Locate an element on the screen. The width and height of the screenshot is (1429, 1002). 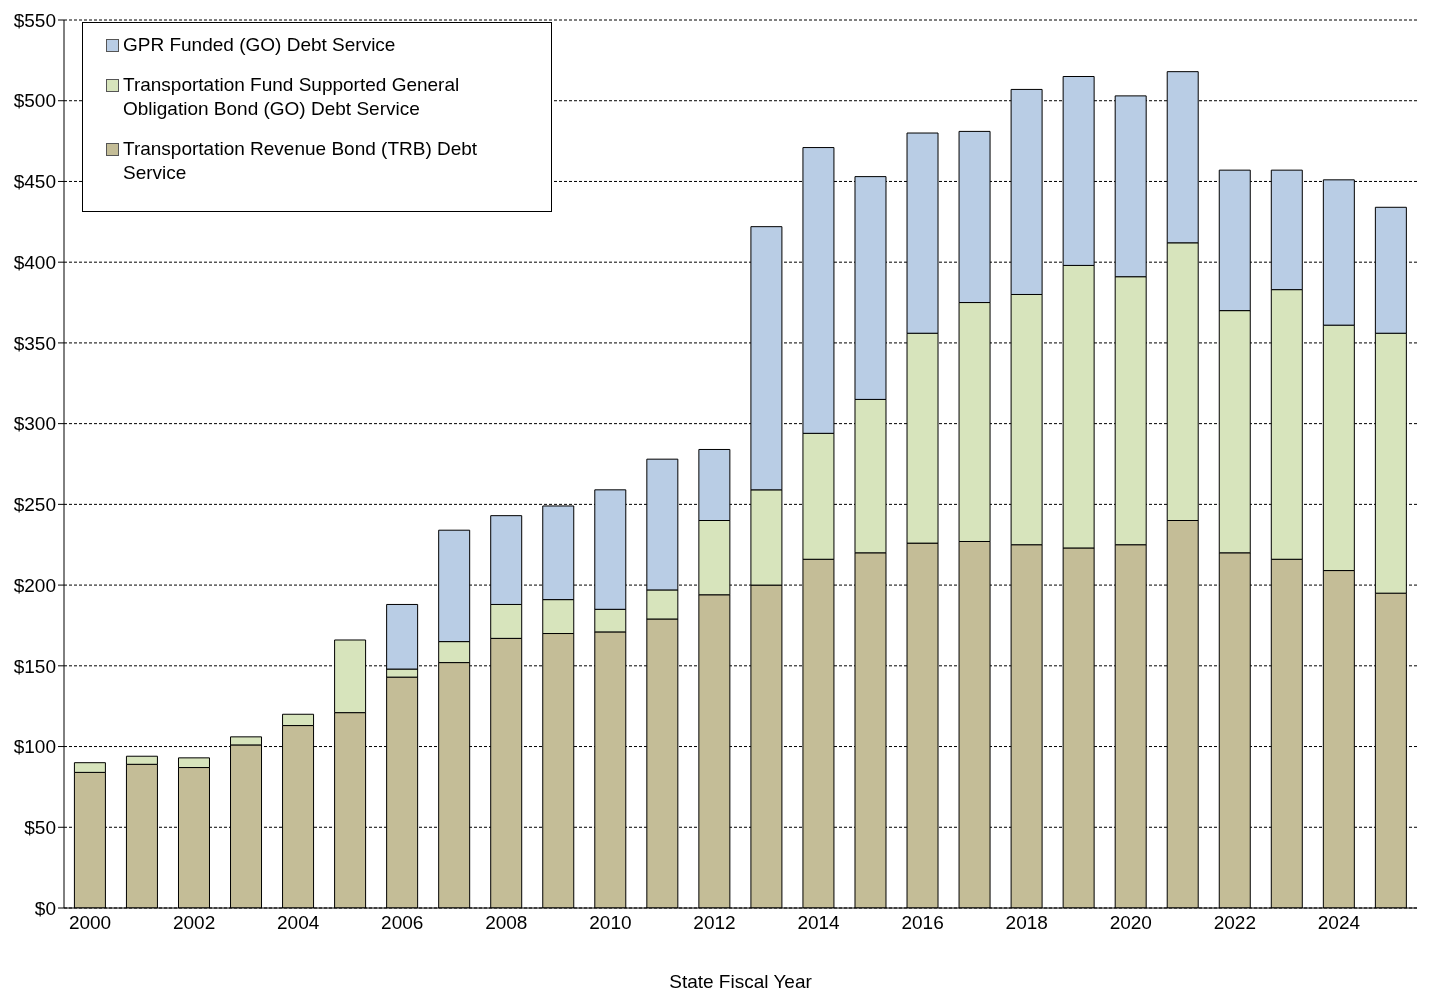
x-tick-label: 2024 is located at coordinates (1339, 923).